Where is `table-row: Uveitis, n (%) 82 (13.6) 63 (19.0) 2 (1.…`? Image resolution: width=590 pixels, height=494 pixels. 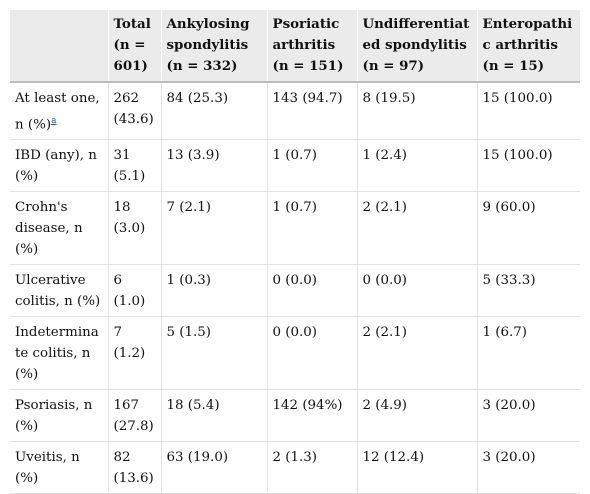
table-row: Uveitis, n (%) 82 (13.6) 63 (19.0) 2 (1.… is located at coordinates (295, 467).